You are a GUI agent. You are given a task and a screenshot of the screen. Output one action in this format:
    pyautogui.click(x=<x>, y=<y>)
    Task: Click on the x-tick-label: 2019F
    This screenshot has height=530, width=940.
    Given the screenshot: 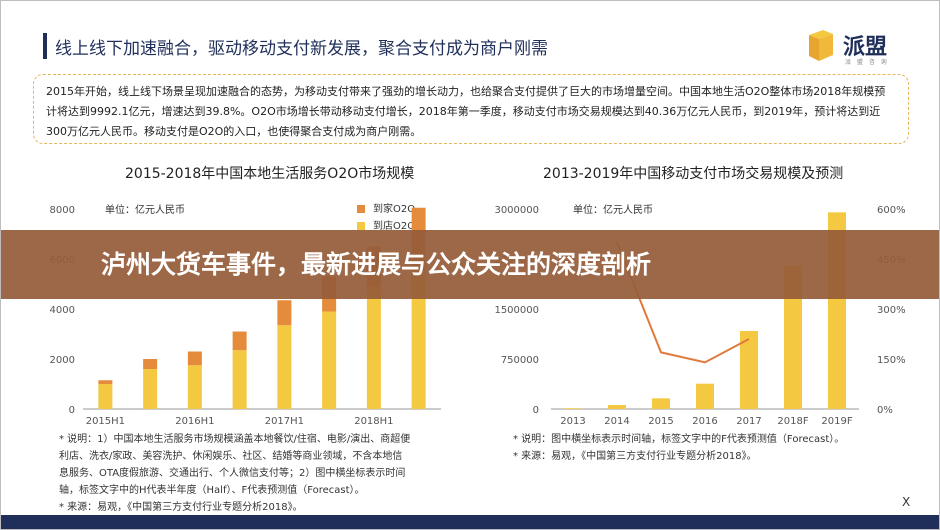 What is the action you would take?
    pyautogui.click(x=836, y=421)
    